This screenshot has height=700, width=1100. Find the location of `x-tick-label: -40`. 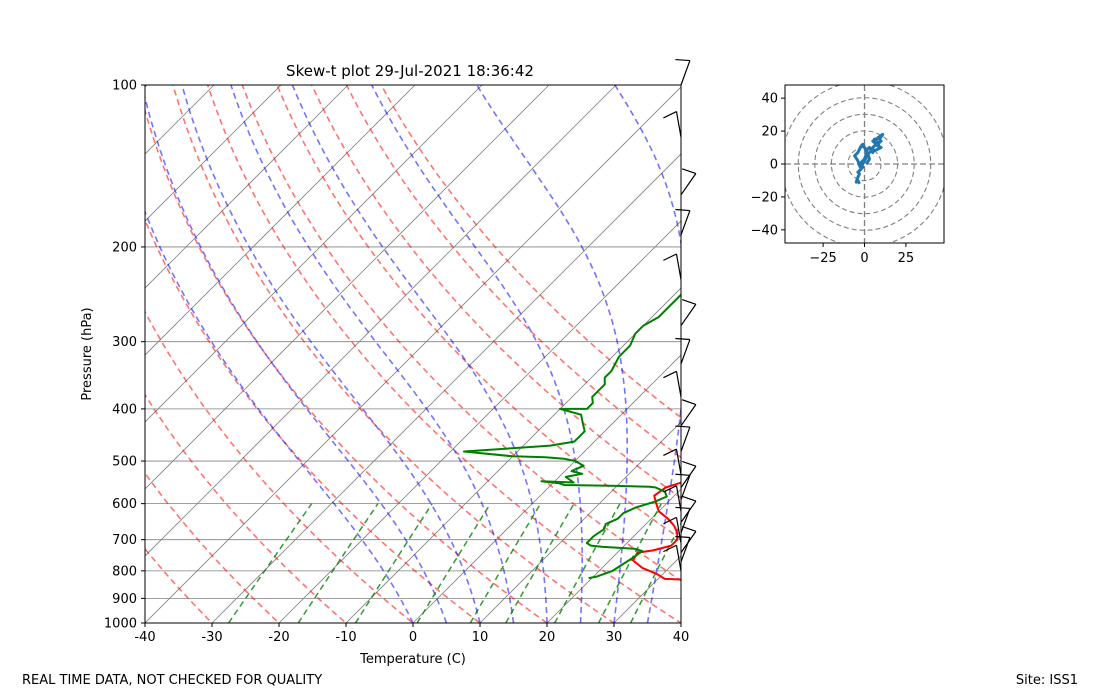

x-tick-label: -40 is located at coordinates (144, 637).